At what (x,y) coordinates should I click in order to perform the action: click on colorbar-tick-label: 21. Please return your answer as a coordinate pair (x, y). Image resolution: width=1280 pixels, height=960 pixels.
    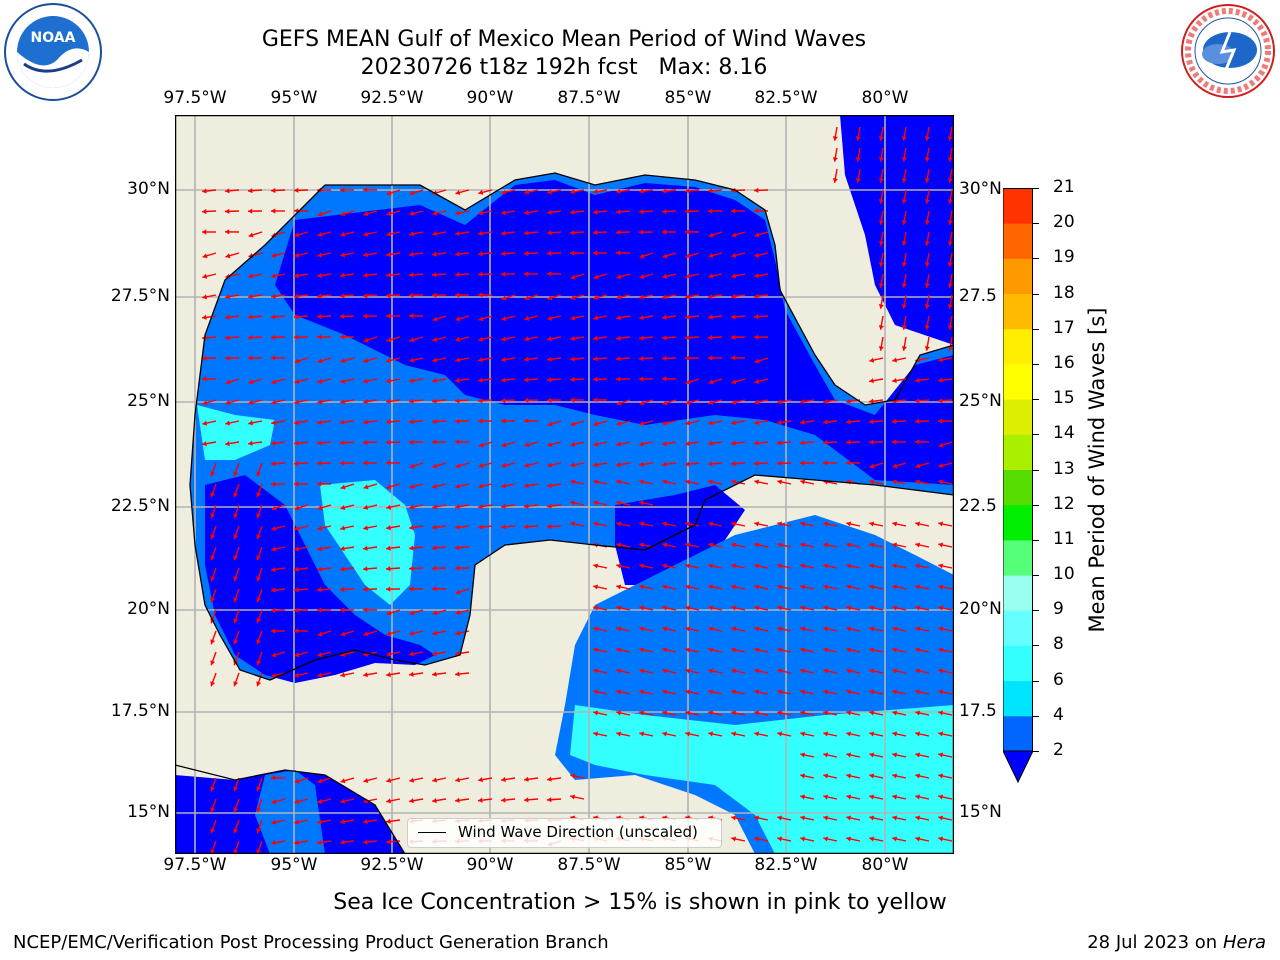
    Looking at the image, I should click on (1064, 187).